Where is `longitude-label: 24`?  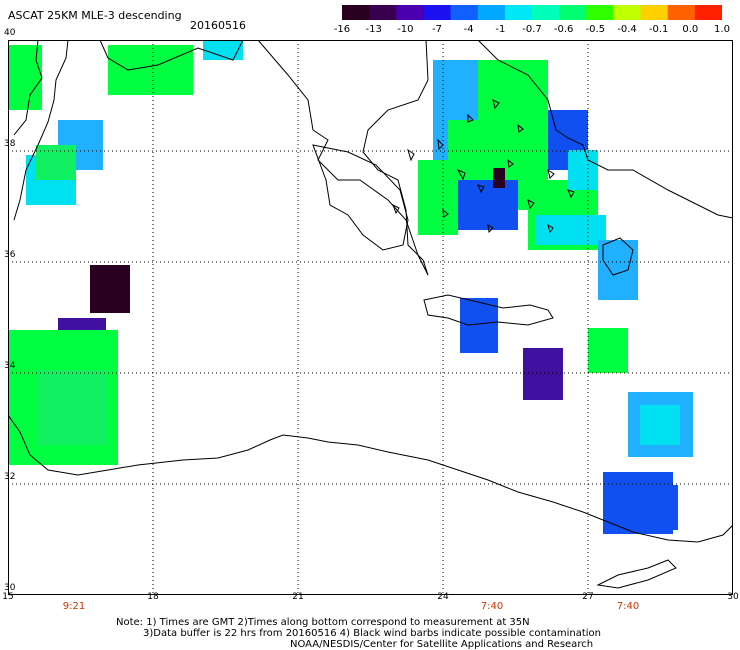 longitude-label: 24 is located at coordinates (443, 597).